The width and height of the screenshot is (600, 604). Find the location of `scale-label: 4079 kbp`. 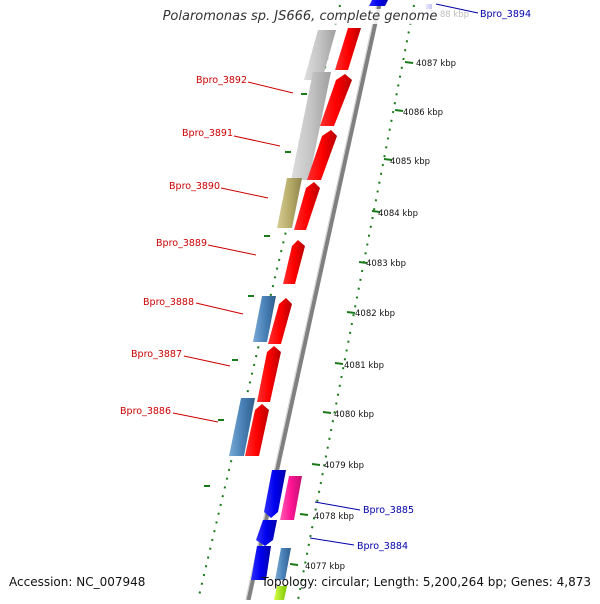

scale-label: 4079 kbp is located at coordinates (344, 466).